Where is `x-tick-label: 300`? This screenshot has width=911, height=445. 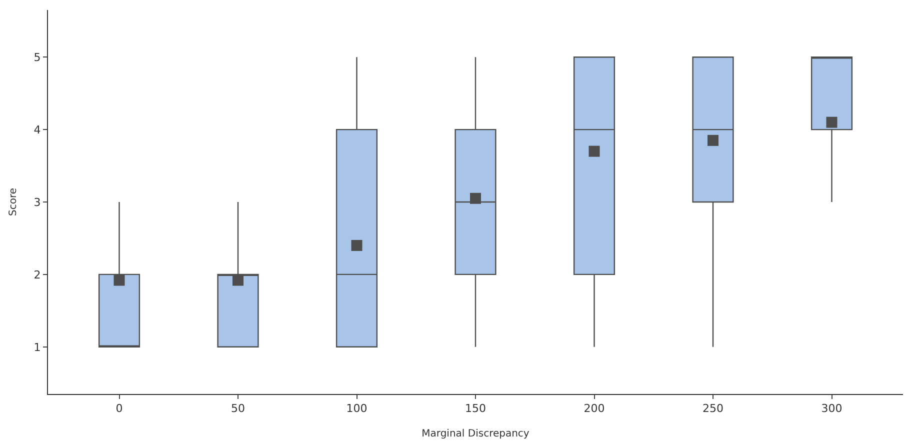
x-tick-label: 300 is located at coordinates (831, 409).